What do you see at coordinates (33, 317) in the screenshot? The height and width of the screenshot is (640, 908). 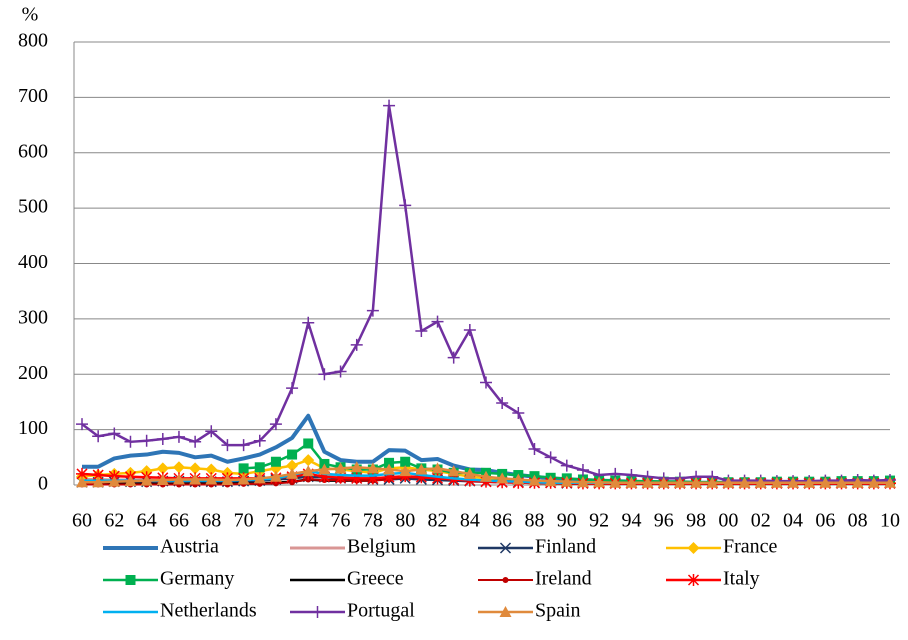 I see `y-tick-label: 300` at bounding box center [33, 317].